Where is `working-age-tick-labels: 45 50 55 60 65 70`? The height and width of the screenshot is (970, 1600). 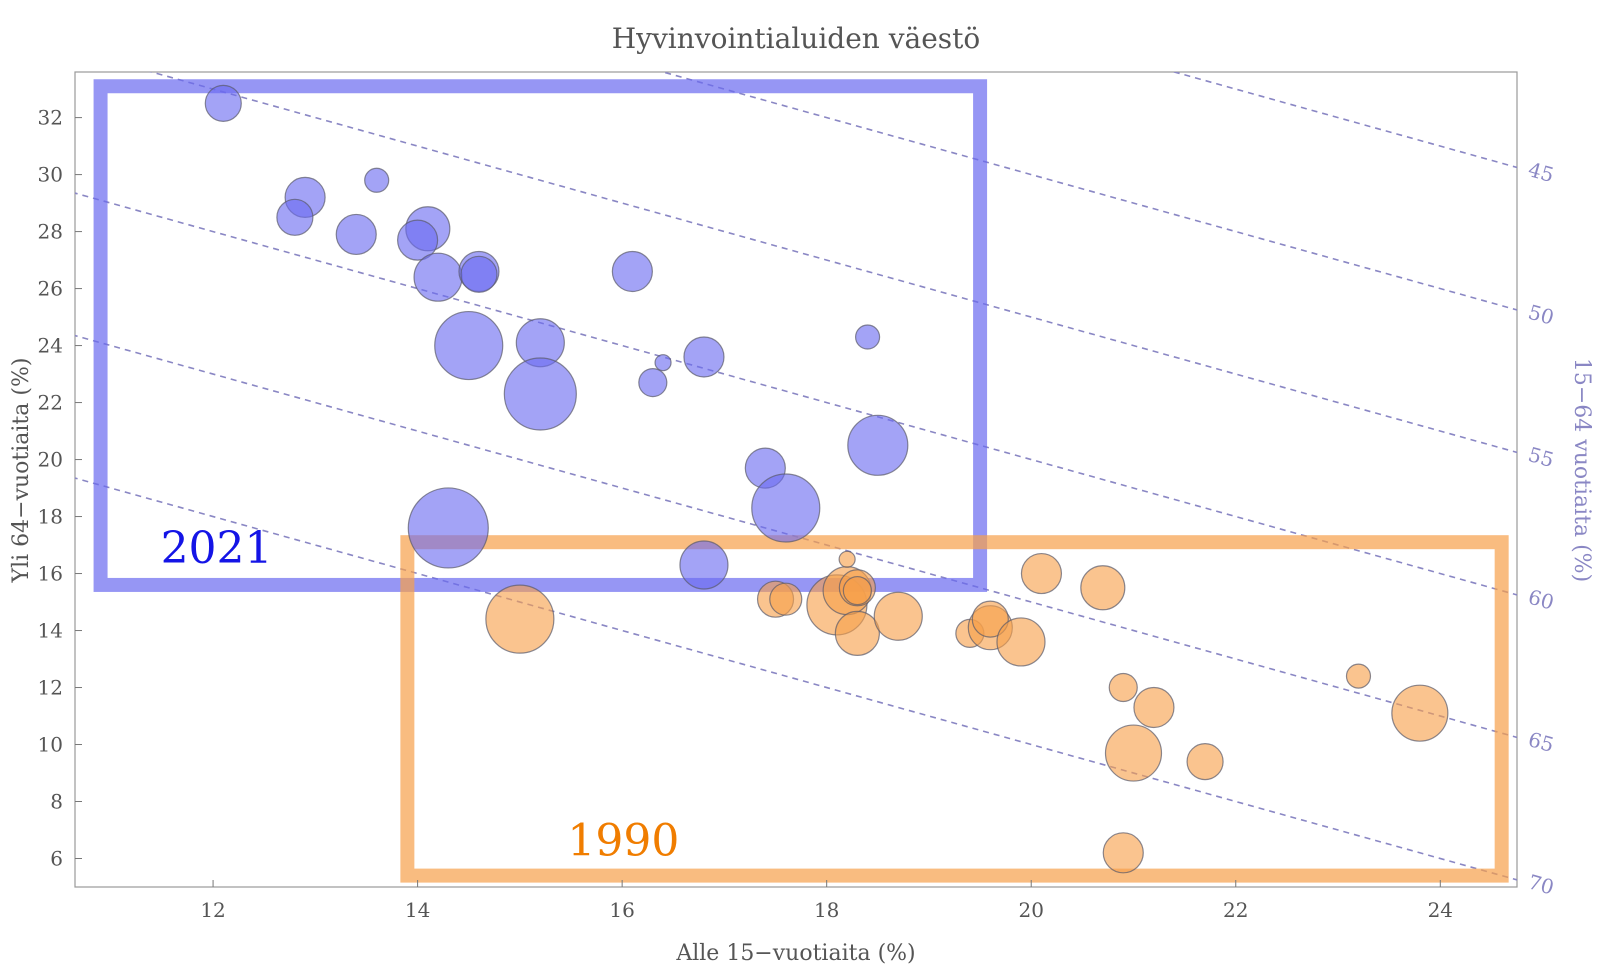
working-age-tick-labels: 45 50 55 60 65 70 is located at coordinates (1541, 528).